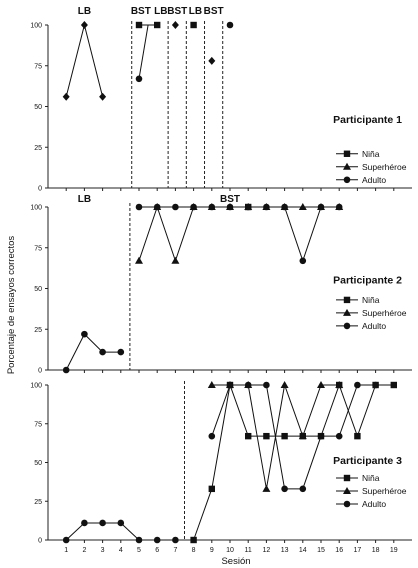 This screenshot has height=568, width=418. What do you see at coordinates (121, 550) in the screenshot?
I see `x-tick-label: 4` at bounding box center [121, 550].